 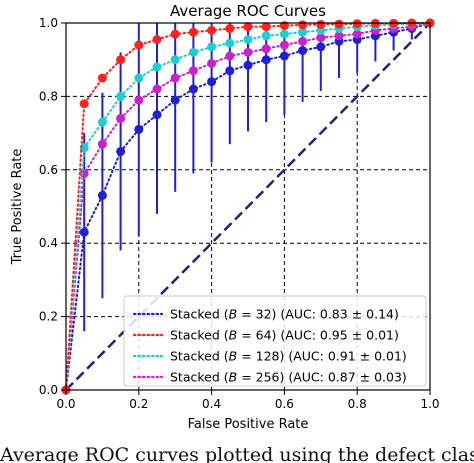 What do you see at coordinates (48, 390) in the screenshot?
I see `y-tick-label: 0.0` at bounding box center [48, 390].